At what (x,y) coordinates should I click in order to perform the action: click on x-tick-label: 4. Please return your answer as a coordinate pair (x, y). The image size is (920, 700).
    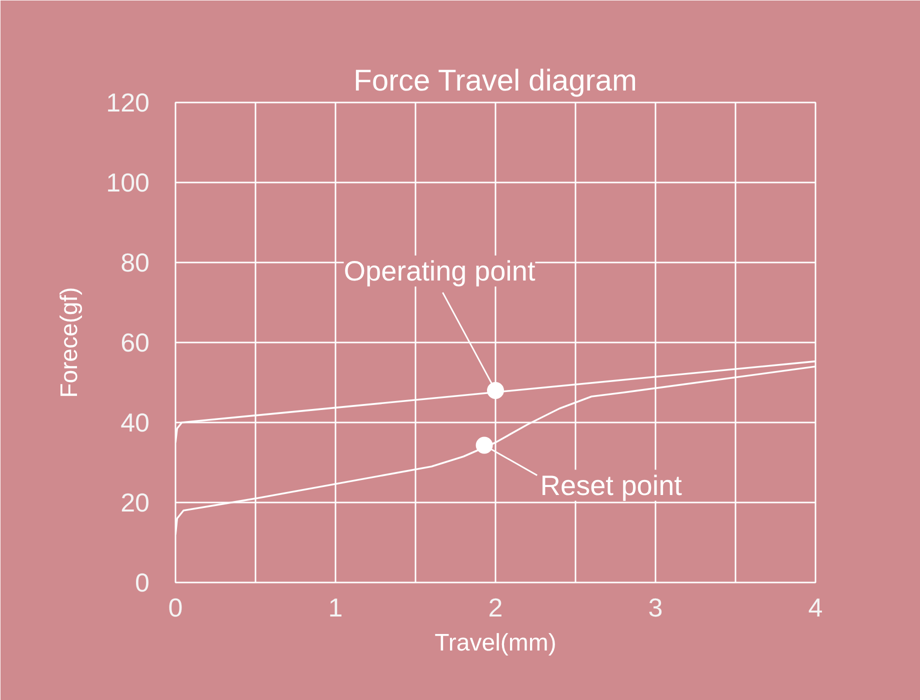
    Looking at the image, I should click on (815, 607).